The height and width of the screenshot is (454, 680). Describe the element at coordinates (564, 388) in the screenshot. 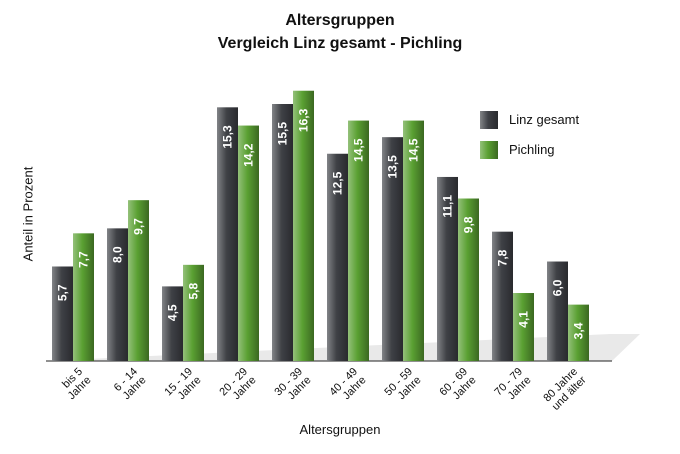

I see `x-tick-label: 80 Jahreund älter` at that location.